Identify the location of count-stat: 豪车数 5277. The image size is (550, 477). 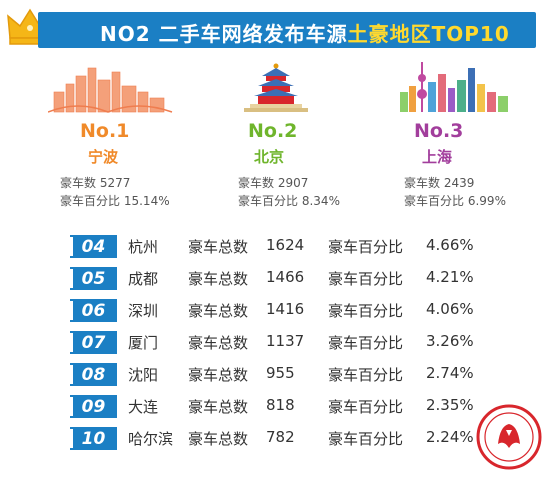
(95, 183).